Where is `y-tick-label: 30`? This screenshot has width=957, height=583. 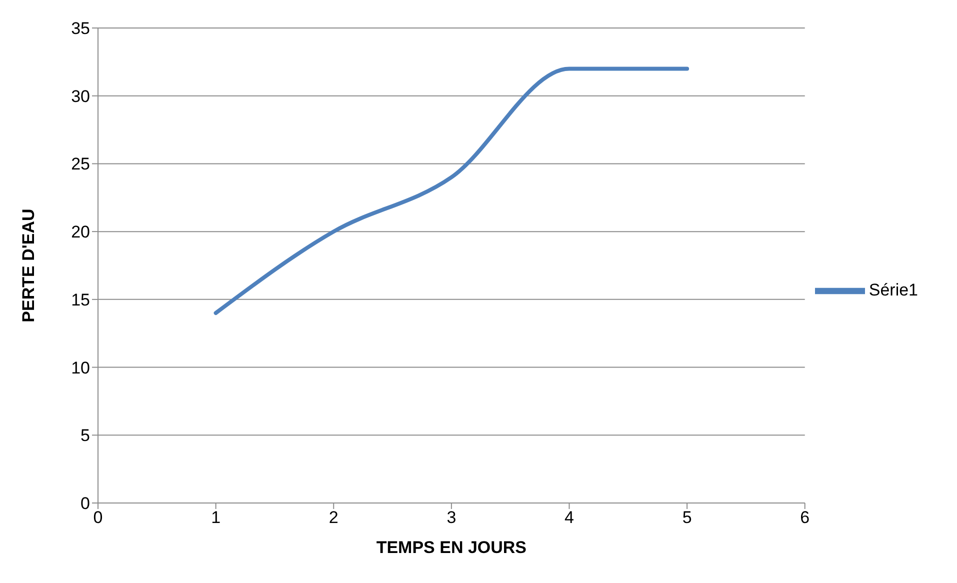
y-tick-label: 30 is located at coordinates (80, 96).